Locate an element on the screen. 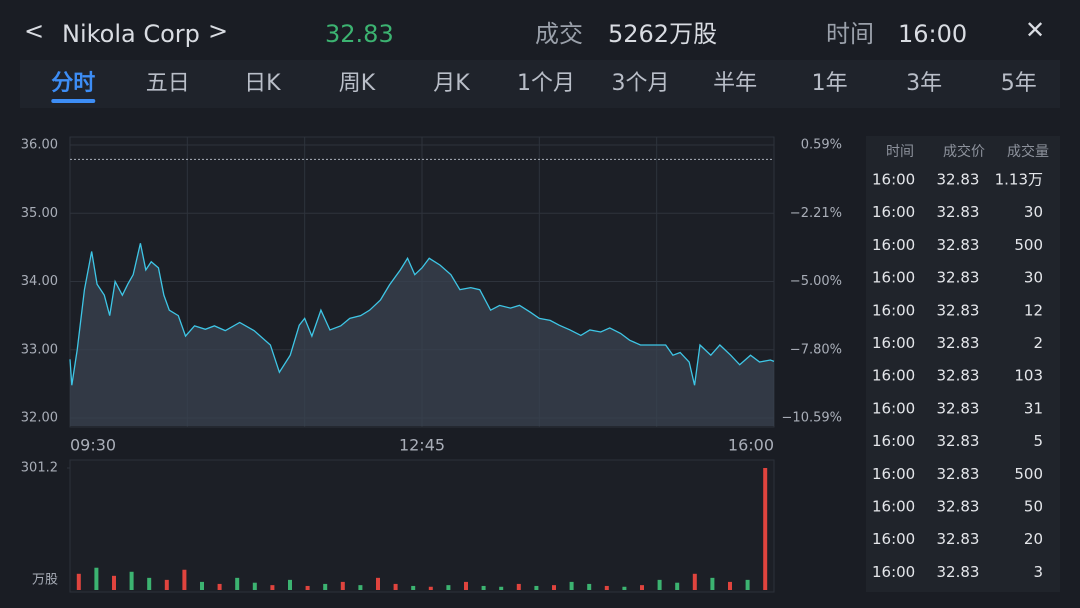 The width and height of the screenshot is (1080, 608). column-header: 时间 is located at coordinates (900, 152).